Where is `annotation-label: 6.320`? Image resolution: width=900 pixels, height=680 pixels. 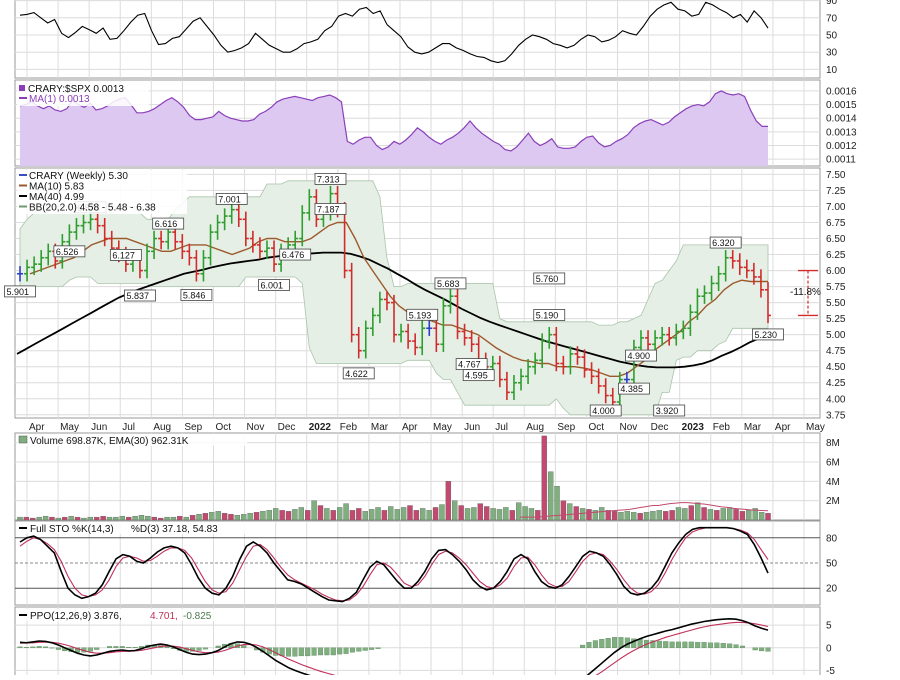 annotation-label: 6.320 is located at coordinates (723, 243).